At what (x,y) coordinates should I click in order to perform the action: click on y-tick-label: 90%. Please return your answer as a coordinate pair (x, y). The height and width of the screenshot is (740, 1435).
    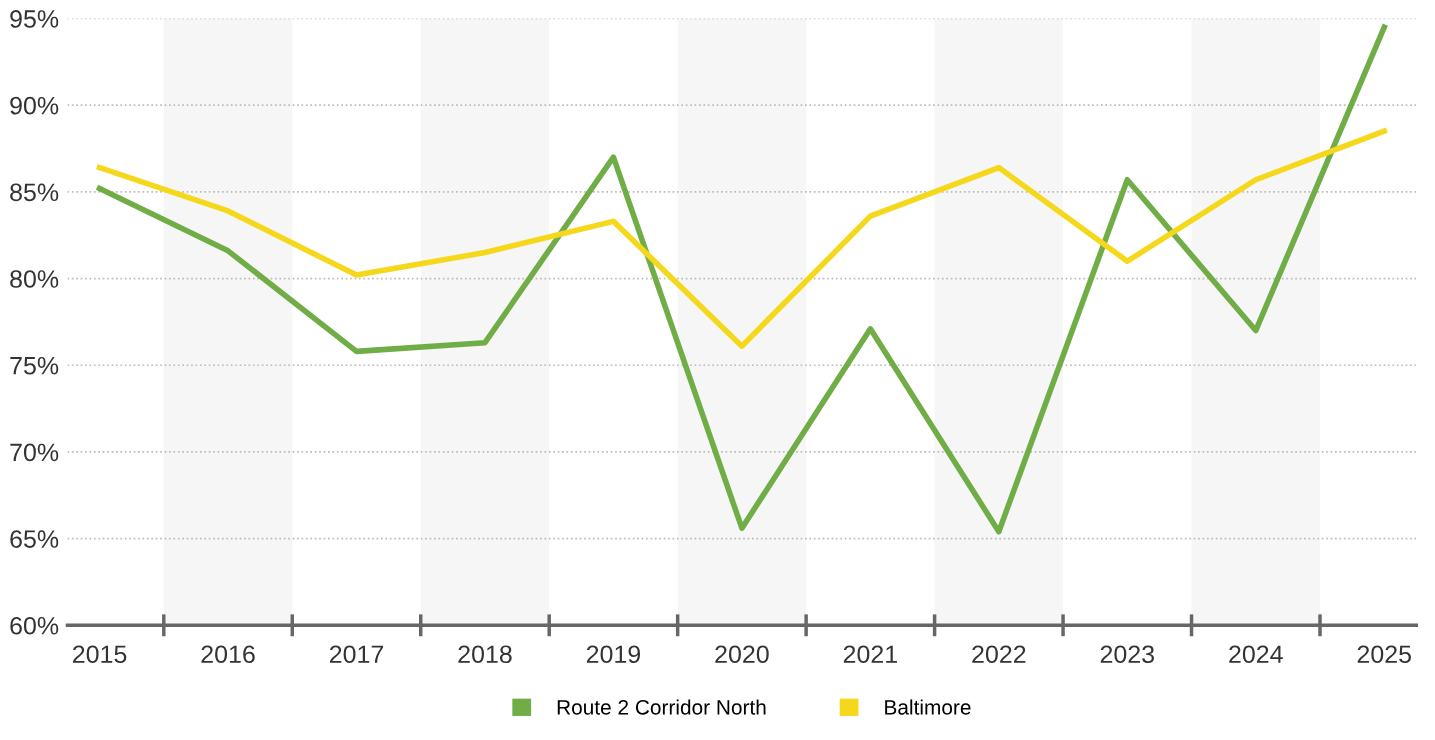
    Looking at the image, I should click on (34, 105).